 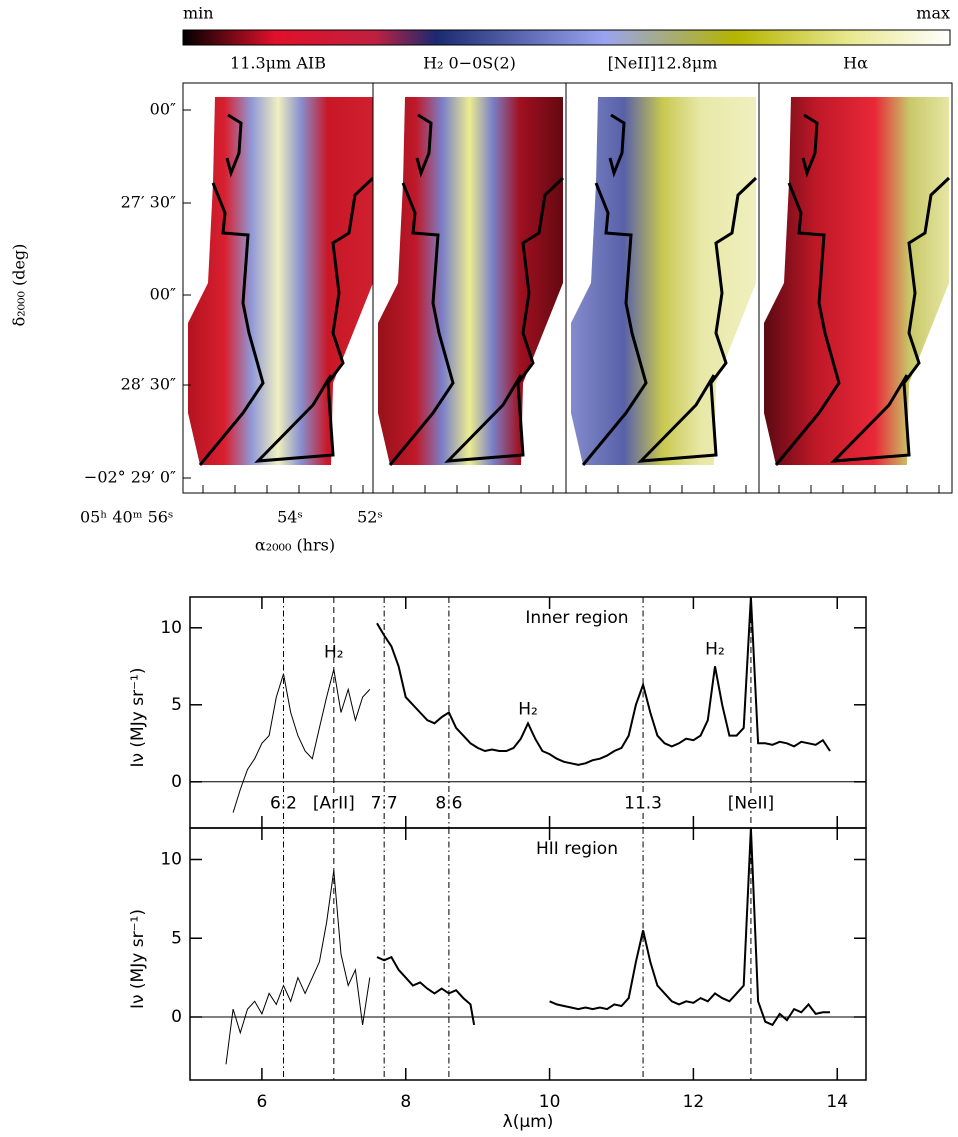 What do you see at coordinates (663, 63) in the screenshot?
I see `map-title: [NeII]12.8μm` at bounding box center [663, 63].